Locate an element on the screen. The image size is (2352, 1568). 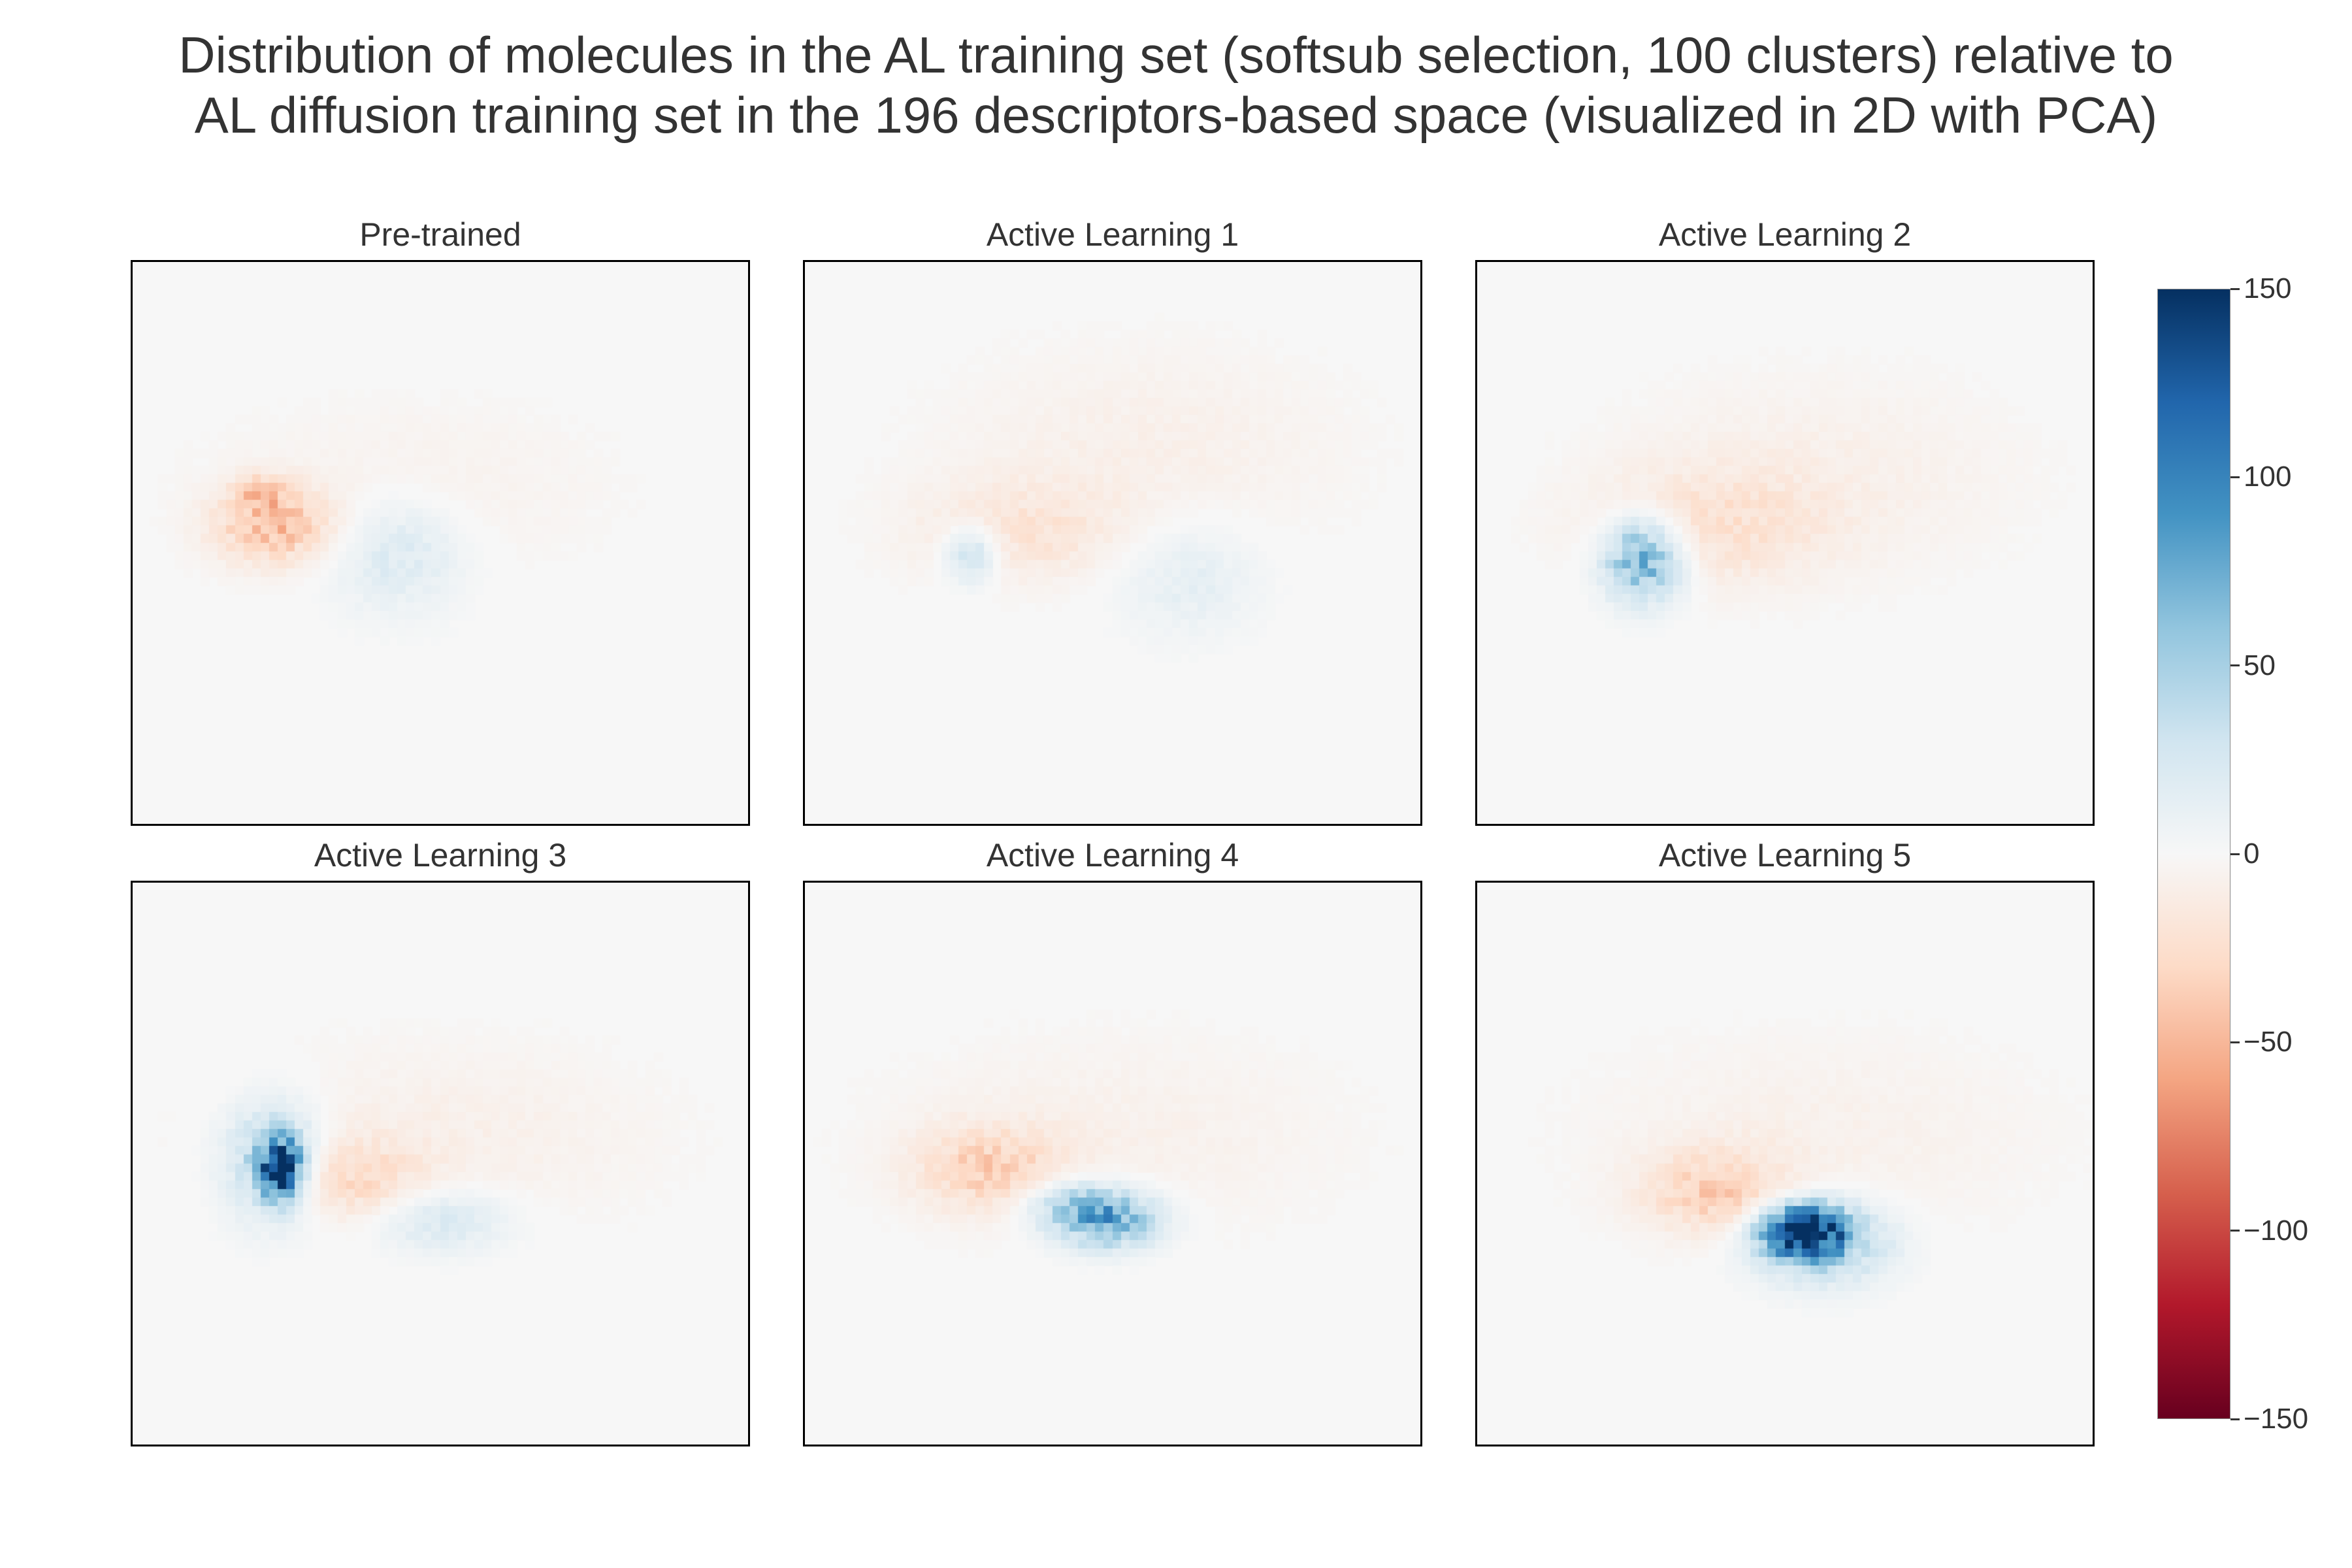
heatmap-canvas-al2 is located at coordinates (1785, 543).